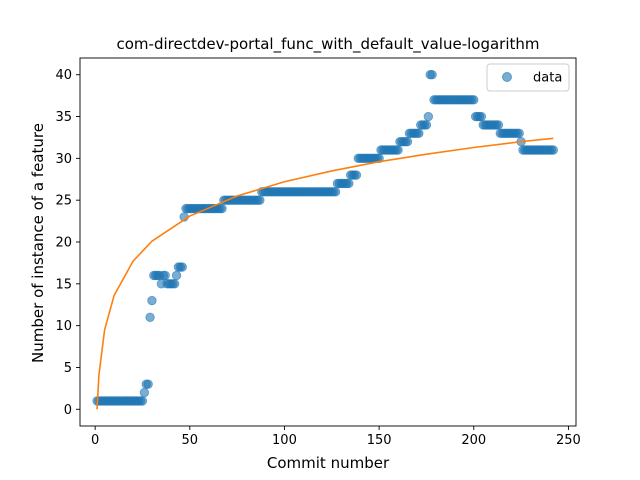  Describe the element at coordinates (63, 243) in the screenshot. I see `y-tick-label: 20` at that location.